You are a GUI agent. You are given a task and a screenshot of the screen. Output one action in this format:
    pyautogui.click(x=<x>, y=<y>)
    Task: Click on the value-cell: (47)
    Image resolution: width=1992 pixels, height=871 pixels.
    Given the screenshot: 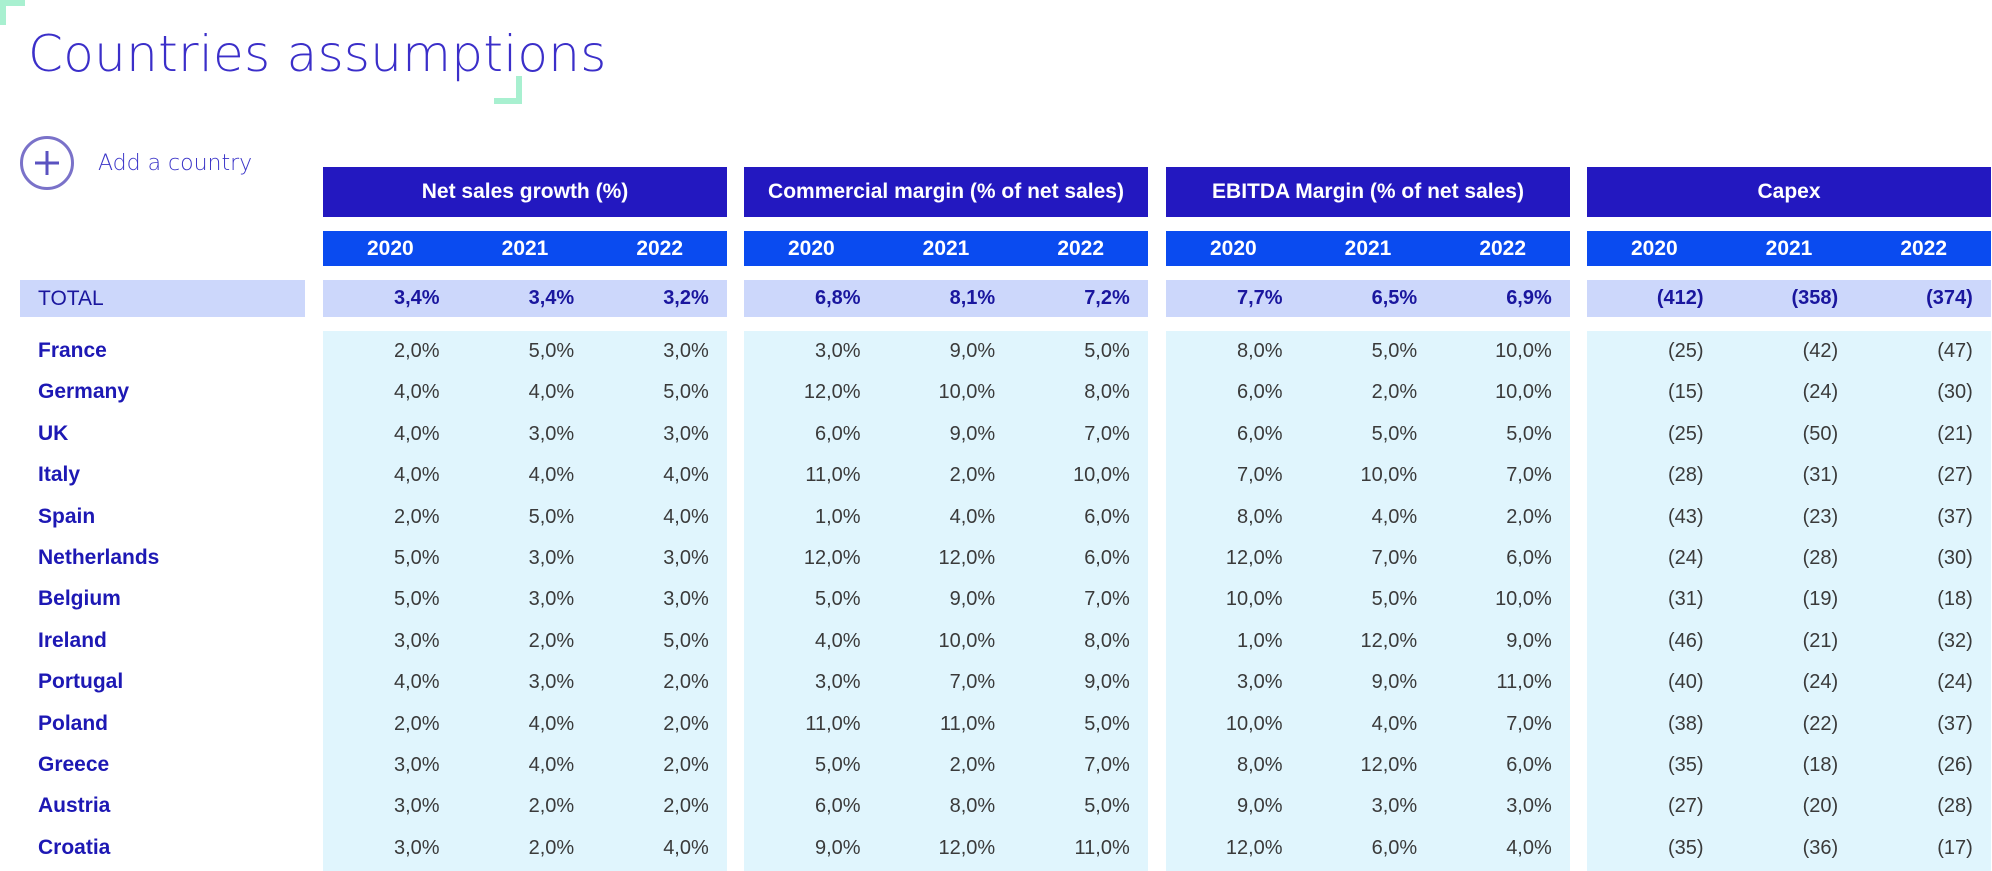 What is the action you would take?
    pyautogui.click(x=1955, y=351)
    